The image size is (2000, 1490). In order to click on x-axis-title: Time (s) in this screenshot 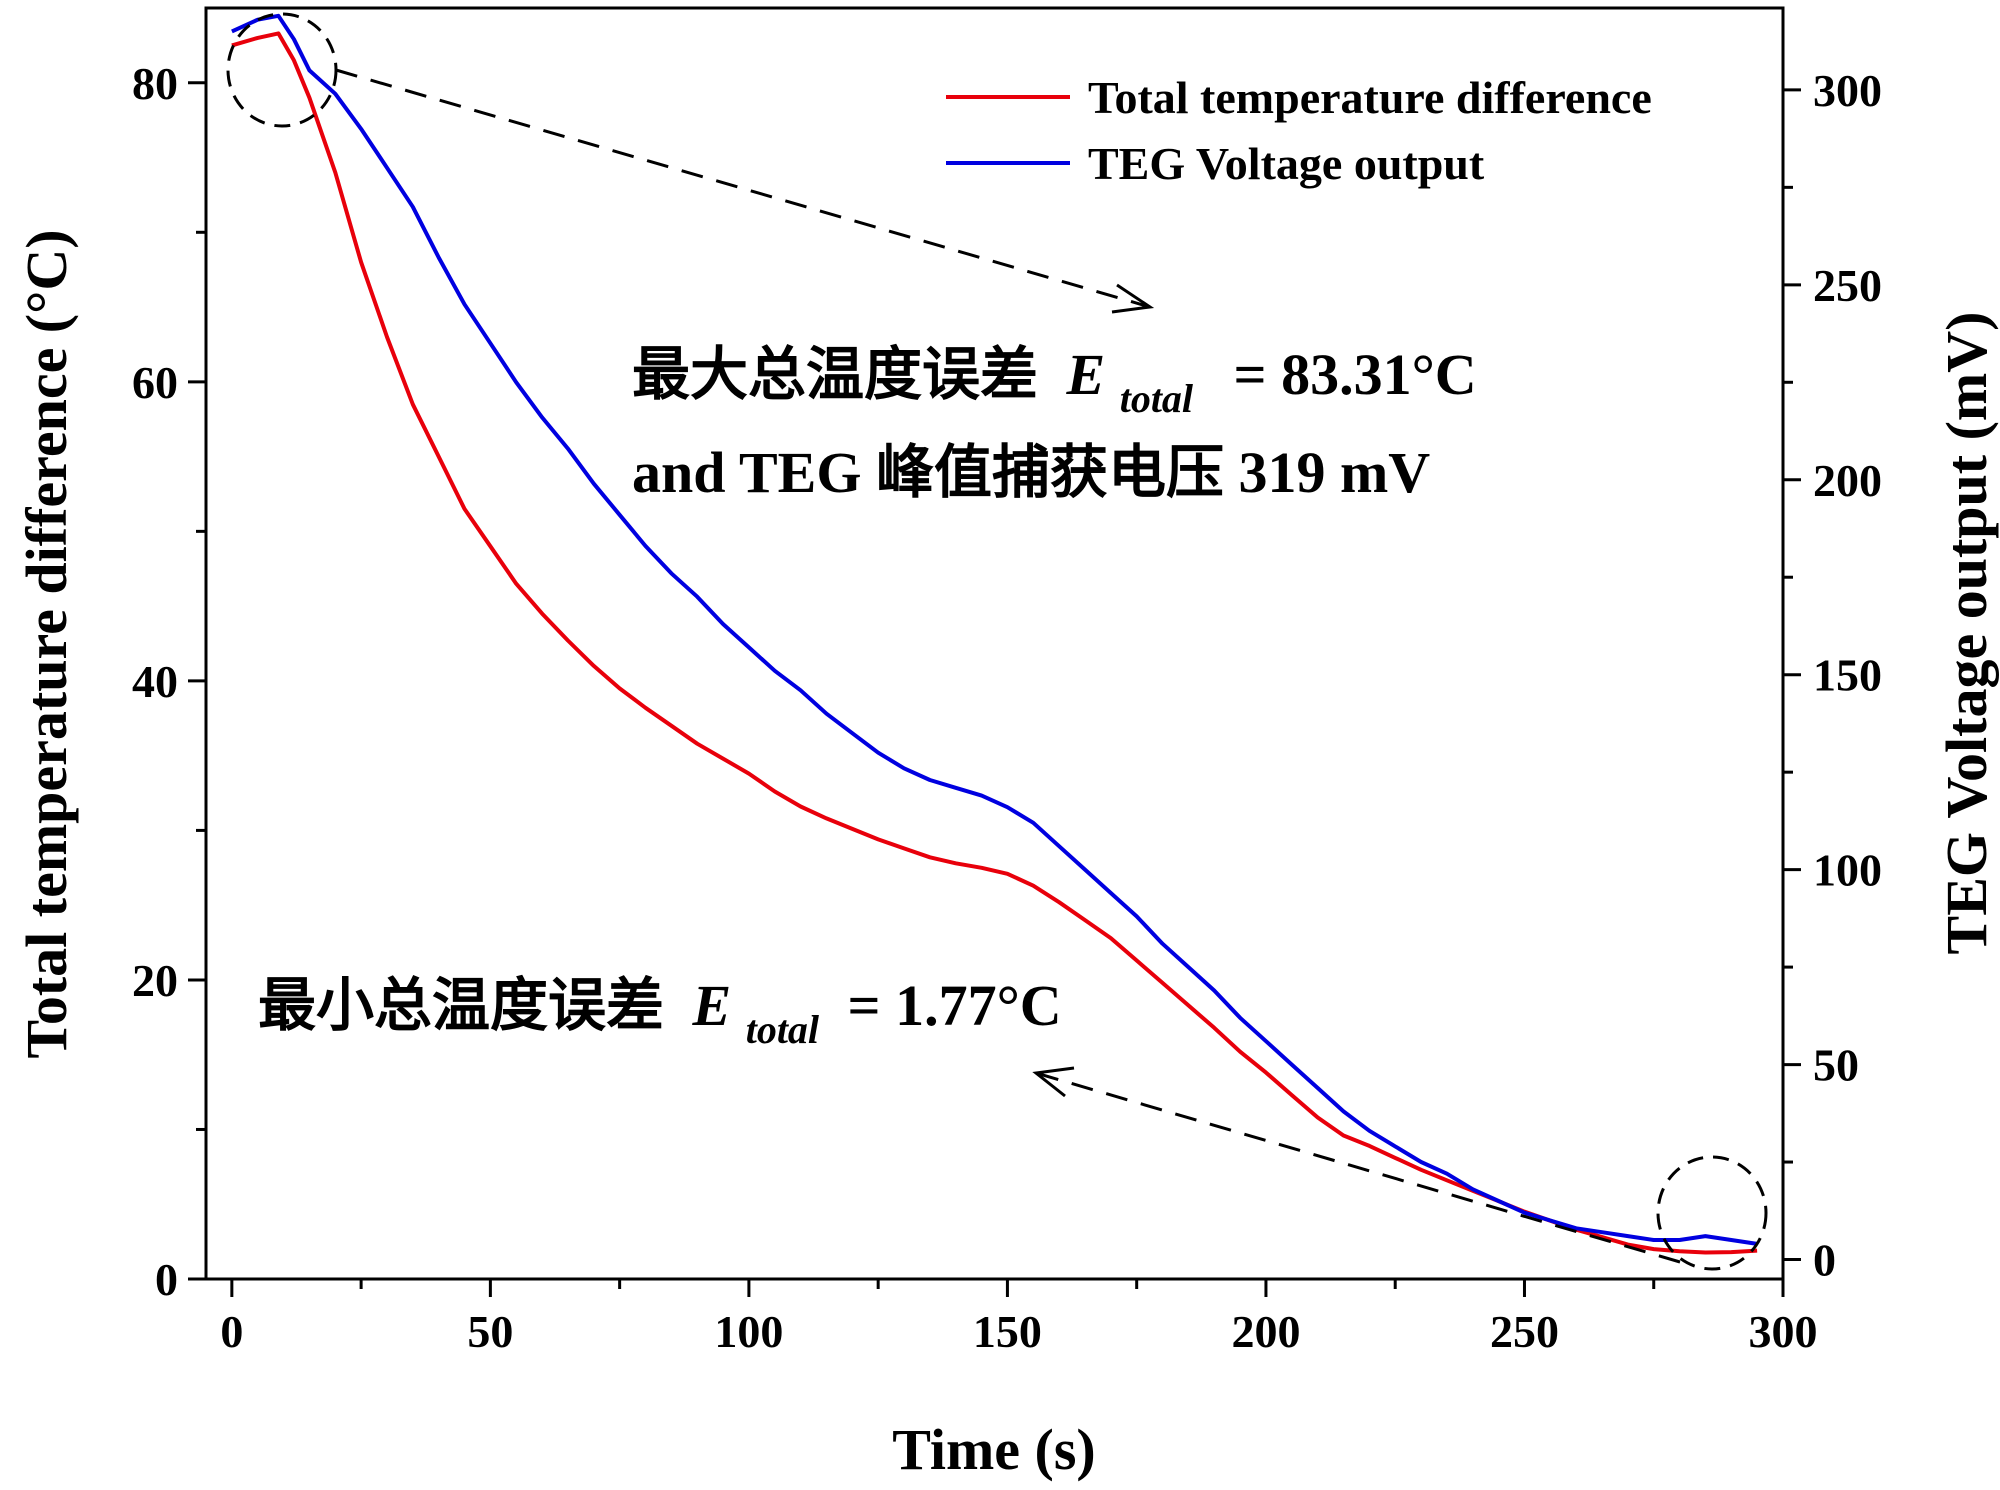, I will do `click(994, 1449)`.